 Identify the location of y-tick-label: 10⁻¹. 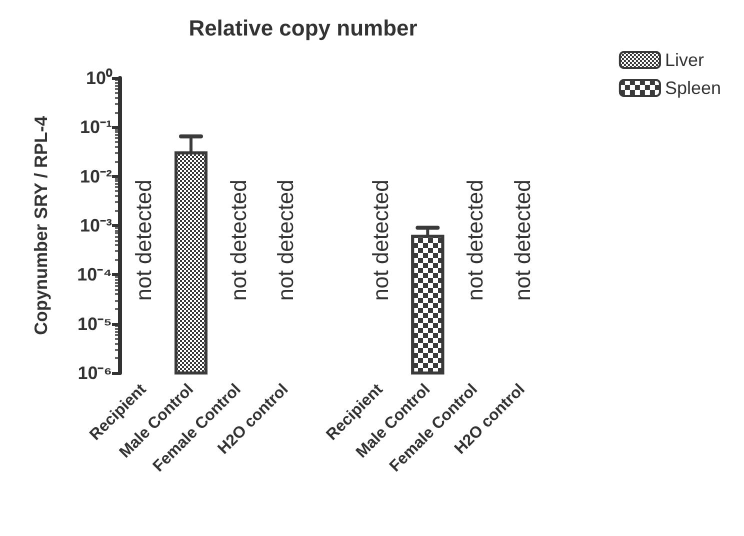
(96, 127).